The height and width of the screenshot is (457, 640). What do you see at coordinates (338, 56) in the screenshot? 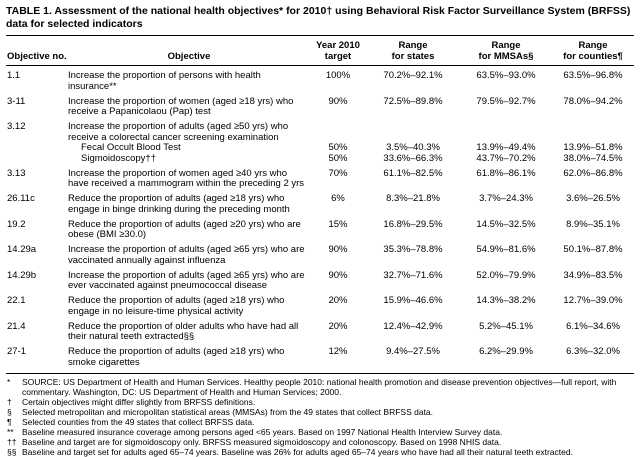
I see `column-header-label: target` at bounding box center [338, 56].